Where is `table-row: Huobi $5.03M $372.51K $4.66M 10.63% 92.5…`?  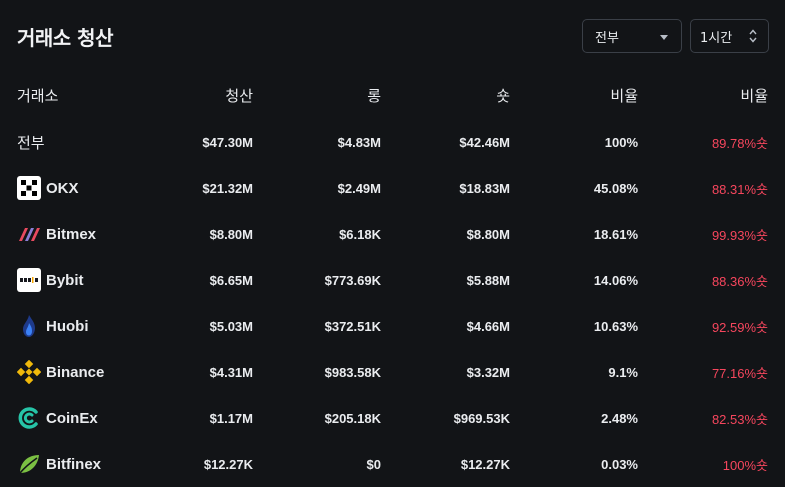 table-row: Huobi $5.03M $372.51K $4.66M 10.63% 92.5… is located at coordinates (392, 326).